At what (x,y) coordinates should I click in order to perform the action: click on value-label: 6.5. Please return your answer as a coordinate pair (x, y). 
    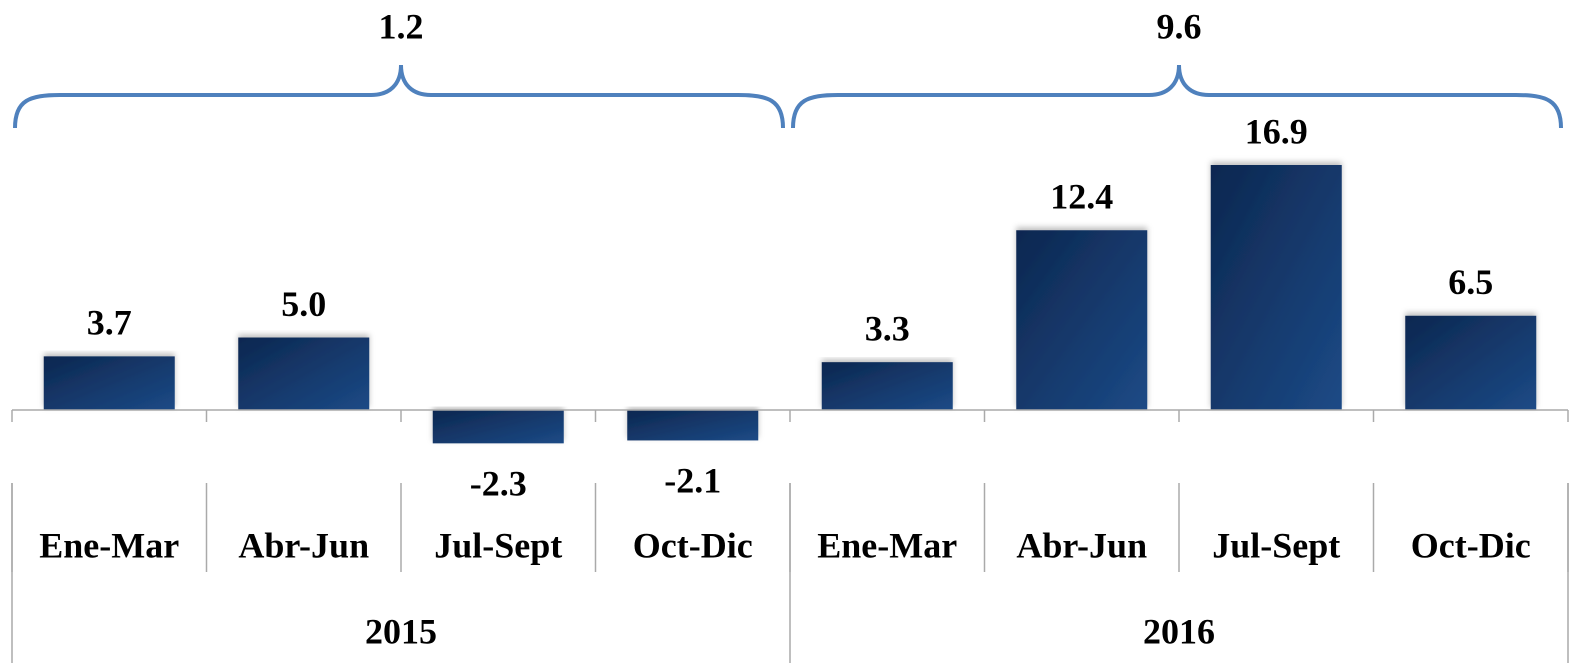
    Looking at the image, I should click on (1470, 282).